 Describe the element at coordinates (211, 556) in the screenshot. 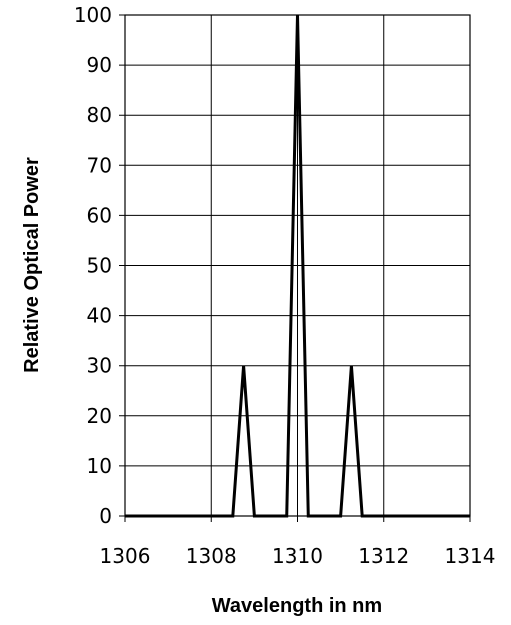

I see `x-tick-label-1308: 1308` at that location.